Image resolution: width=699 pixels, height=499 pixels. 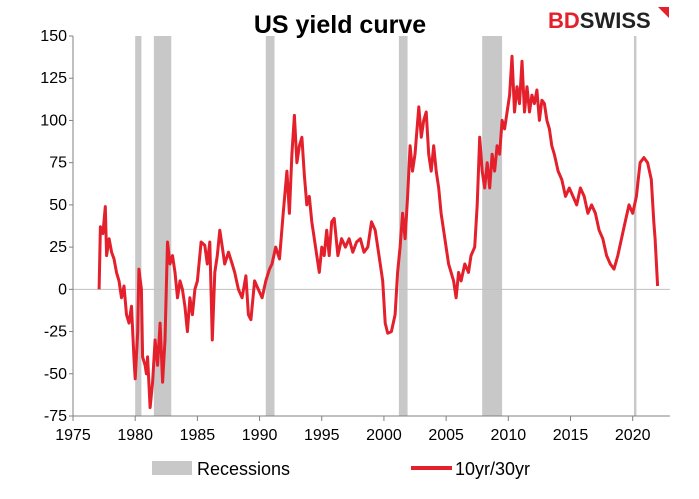 What do you see at coordinates (53, 78) in the screenshot?
I see `y-tick-label: 125` at bounding box center [53, 78].